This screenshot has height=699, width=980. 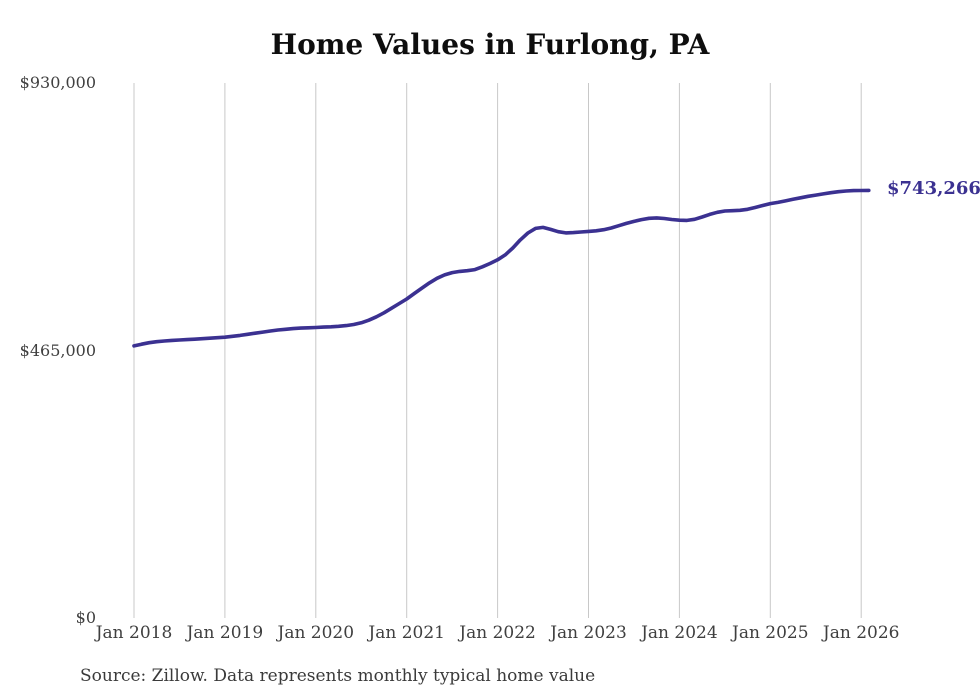 What do you see at coordinates (933, 188) in the screenshot?
I see `latest-value-label: $743,266` at bounding box center [933, 188].